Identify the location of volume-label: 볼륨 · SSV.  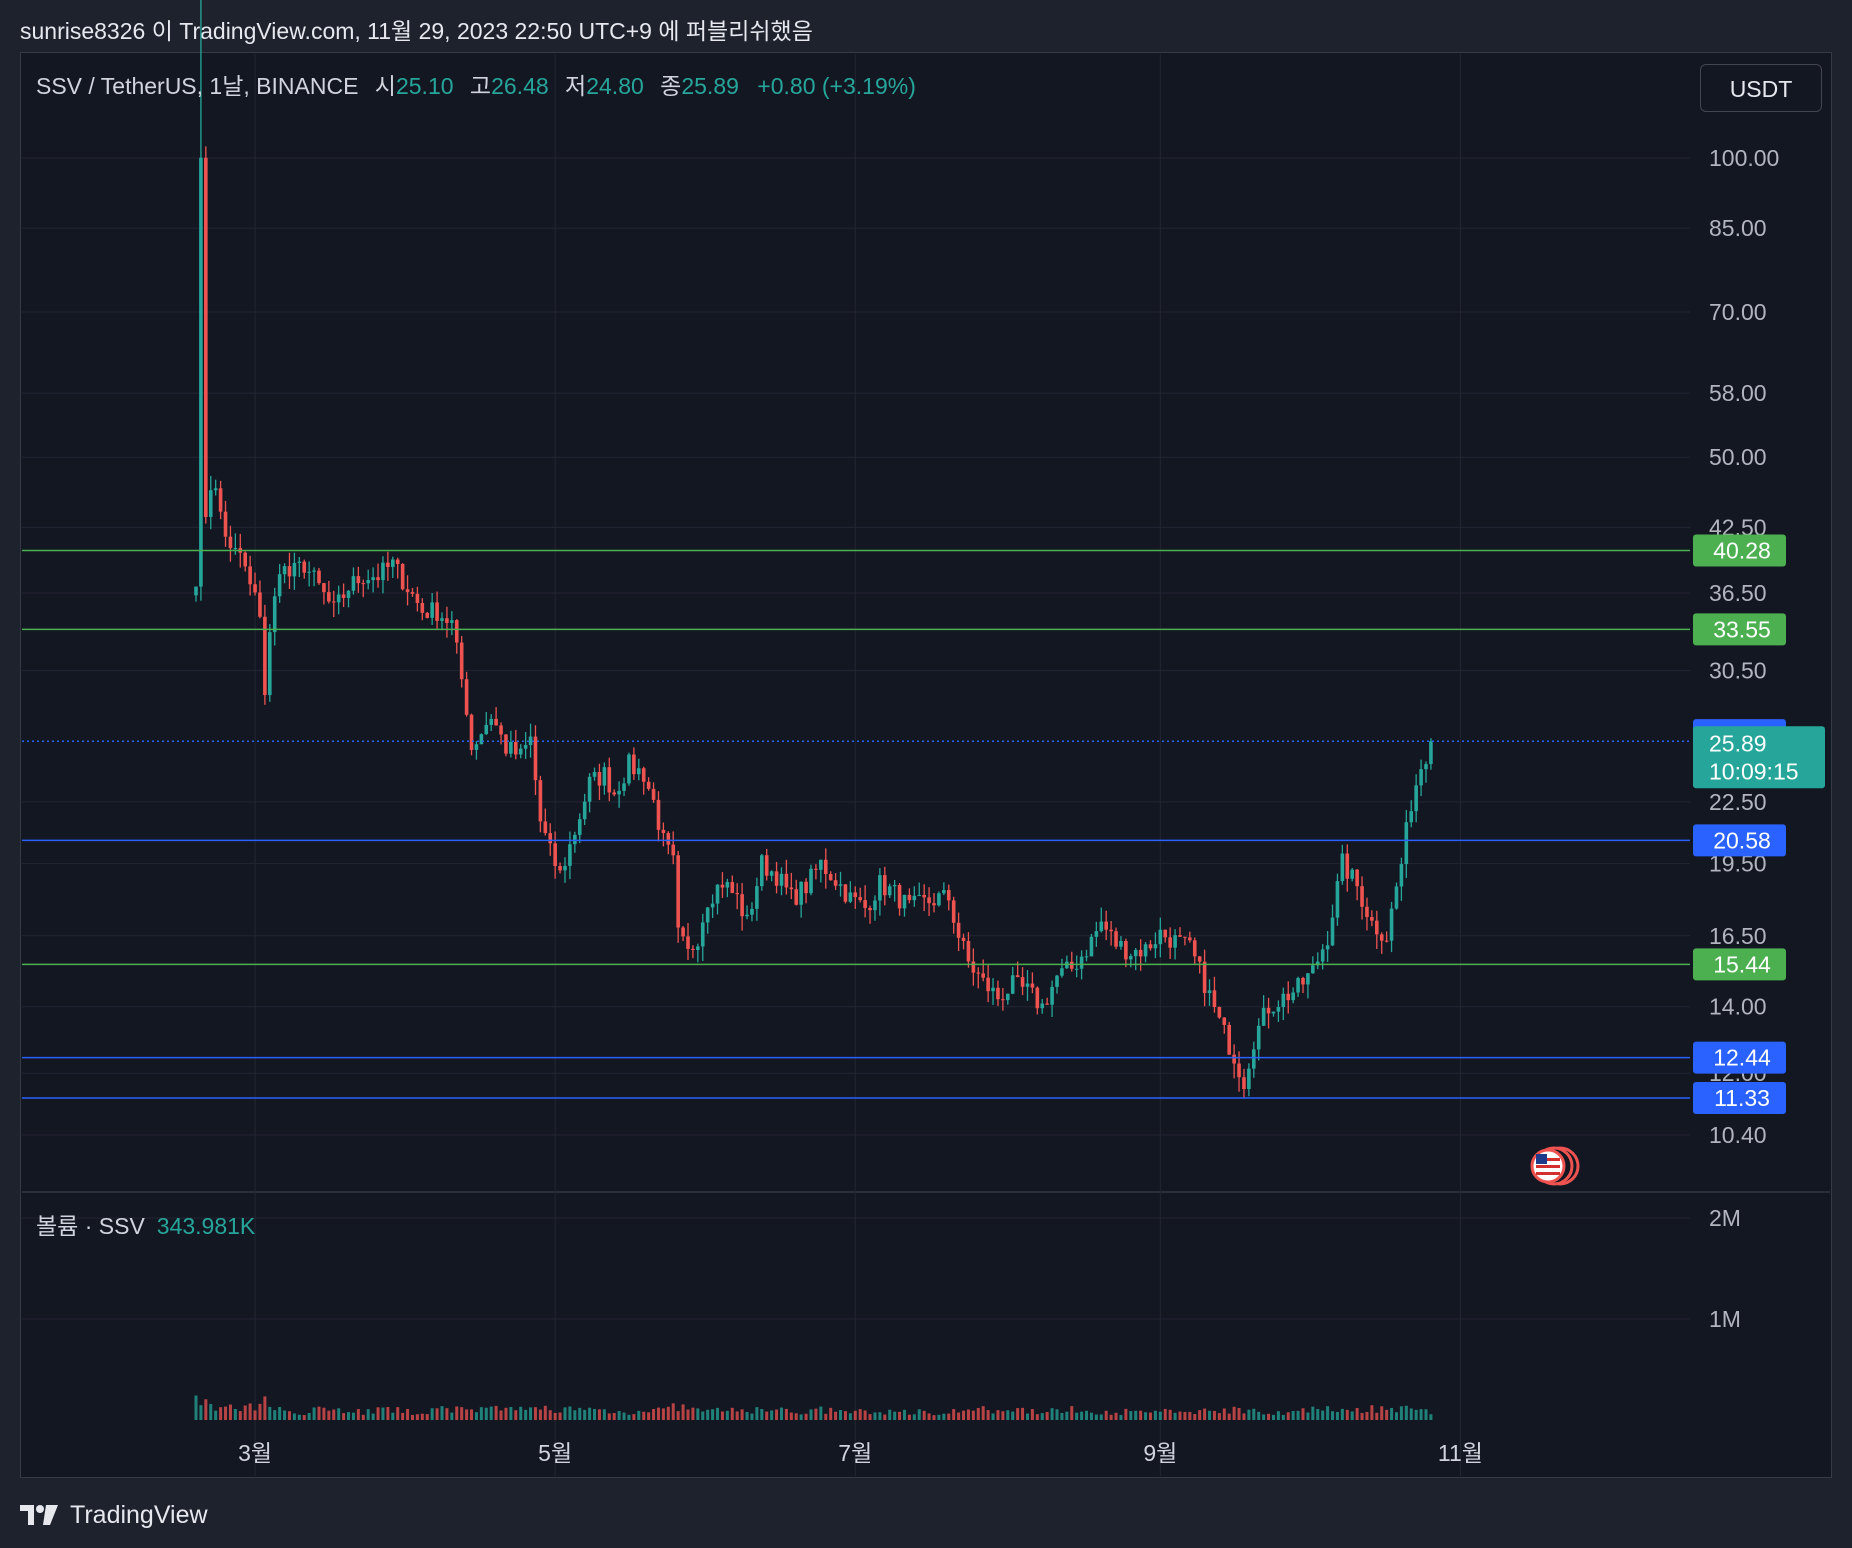
(90, 1226).